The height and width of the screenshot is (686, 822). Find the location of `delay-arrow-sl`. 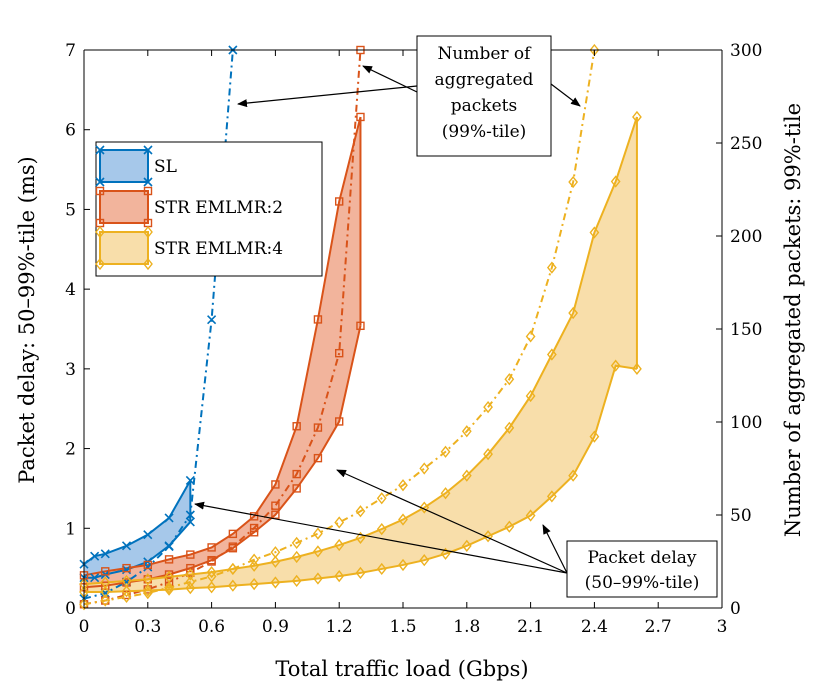

delay-arrow-sl is located at coordinates (381, 537).